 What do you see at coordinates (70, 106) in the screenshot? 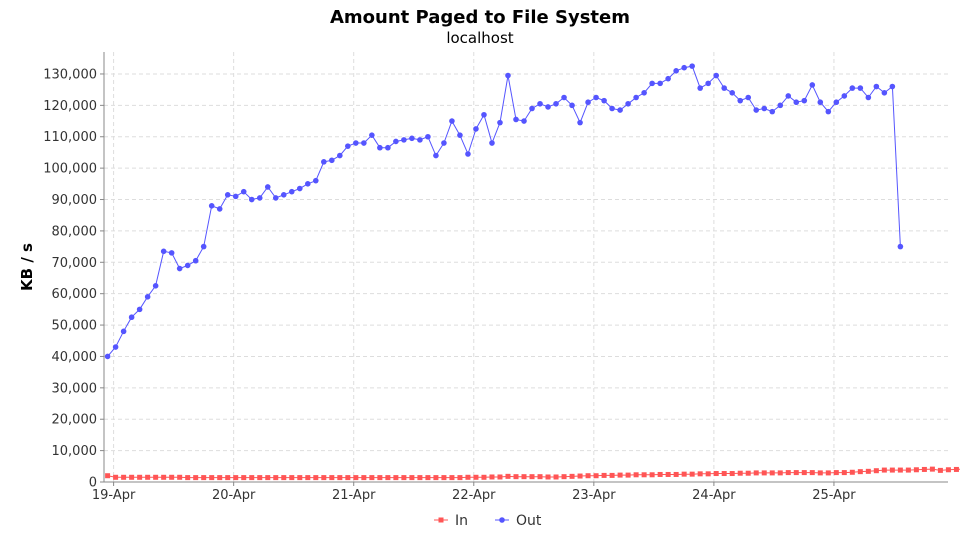
I see `y-tick-label: 120,000` at bounding box center [70, 106].